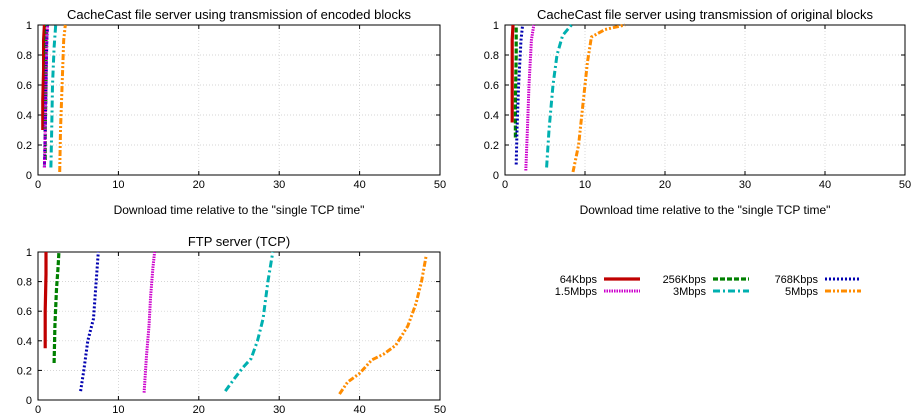 This screenshot has height=419, width=915. What do you see at coordinates (239, 241) in the screenshot?
I see `chart-title: FTP server (TCP)` at bounding box center [239, 241].